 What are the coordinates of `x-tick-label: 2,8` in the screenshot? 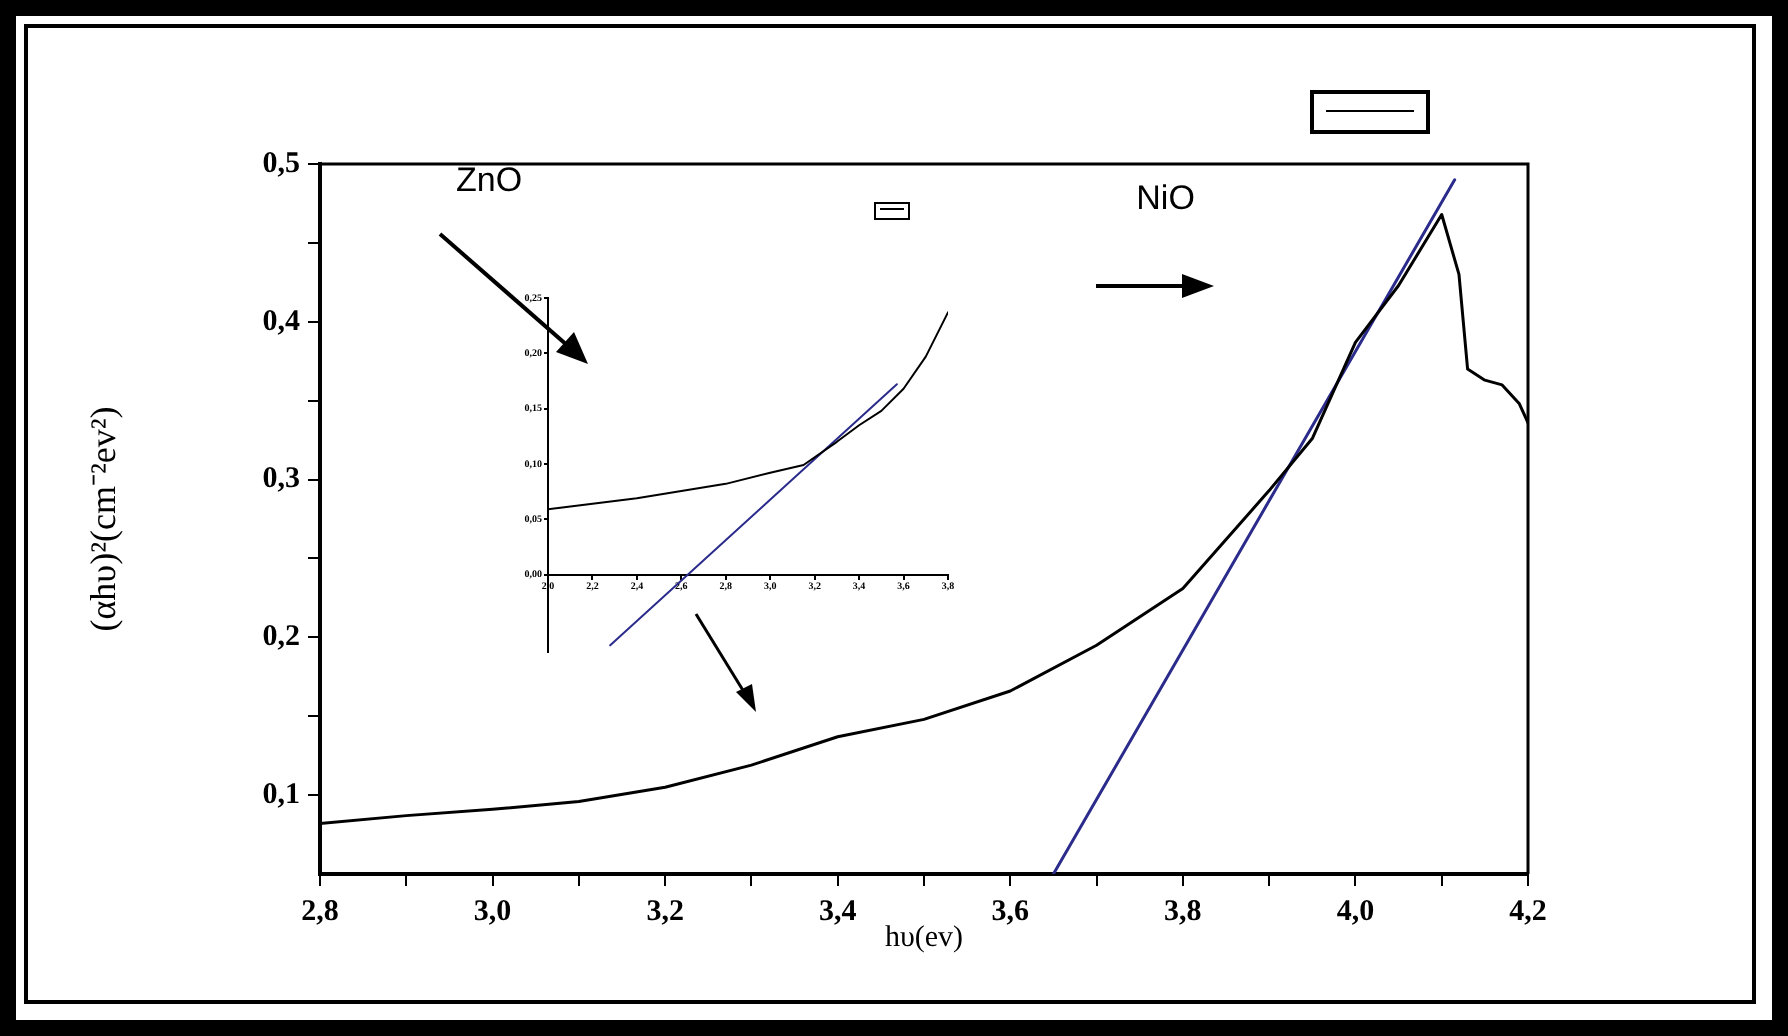 It's located at (320, 911).